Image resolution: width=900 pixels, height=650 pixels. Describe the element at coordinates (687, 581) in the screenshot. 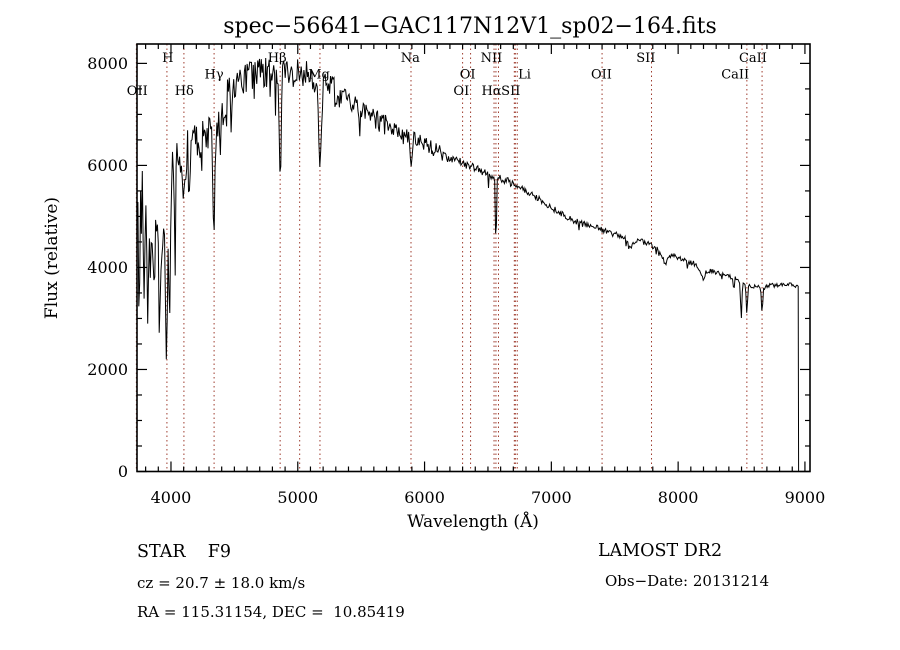

I see `obs-date-text: Obs−Date: 20131214` at that location.